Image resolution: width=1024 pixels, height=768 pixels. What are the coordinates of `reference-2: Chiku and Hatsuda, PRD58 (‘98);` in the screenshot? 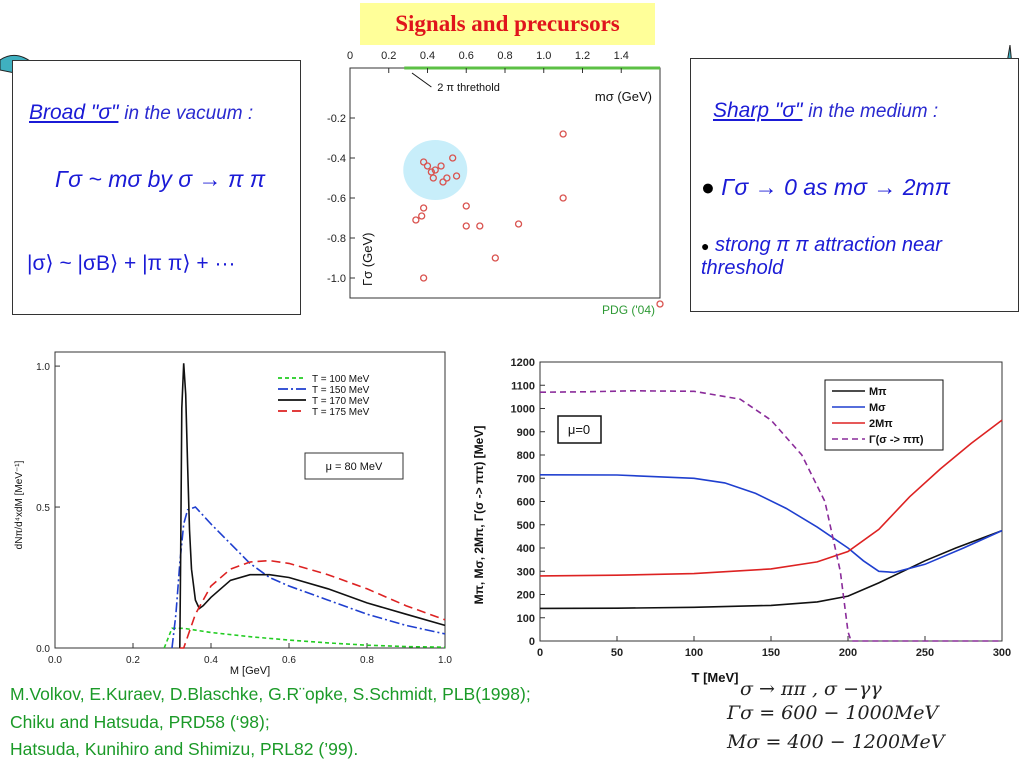 It's located at (140, 721).